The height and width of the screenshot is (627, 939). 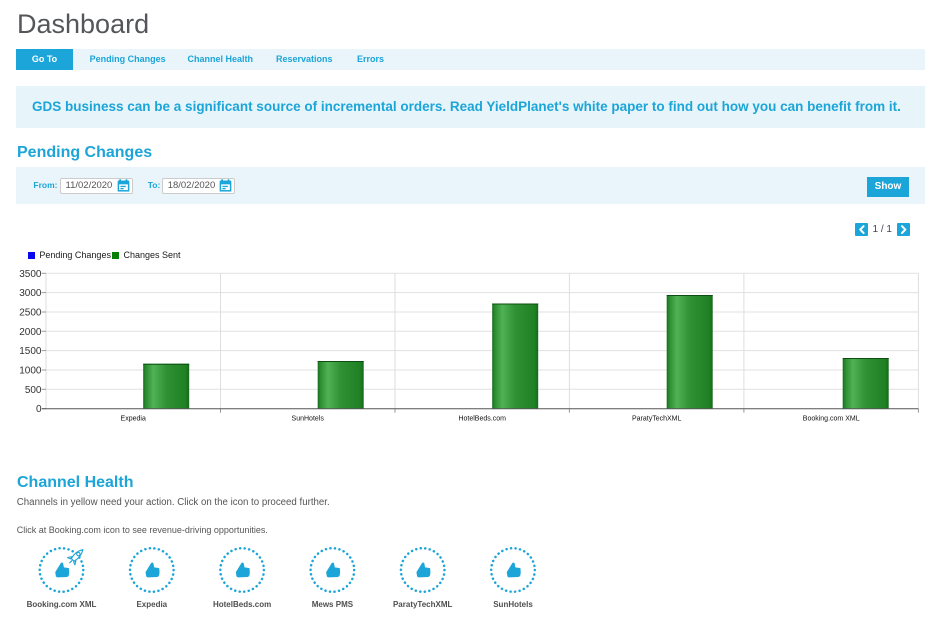 I want to click on svg-text: 500, so click(x=33, y=390).